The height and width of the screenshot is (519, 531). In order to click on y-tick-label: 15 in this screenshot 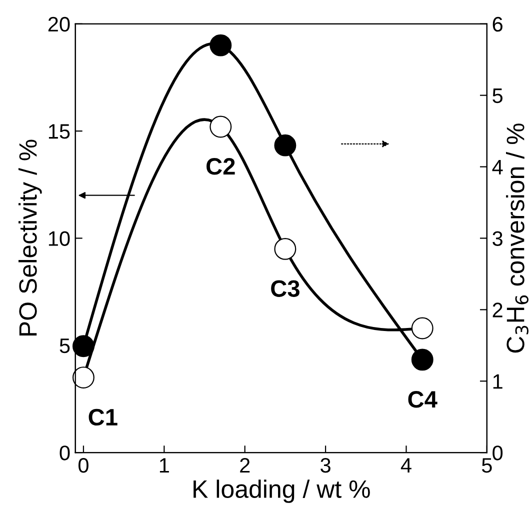, I will do `click(59, 131)`.